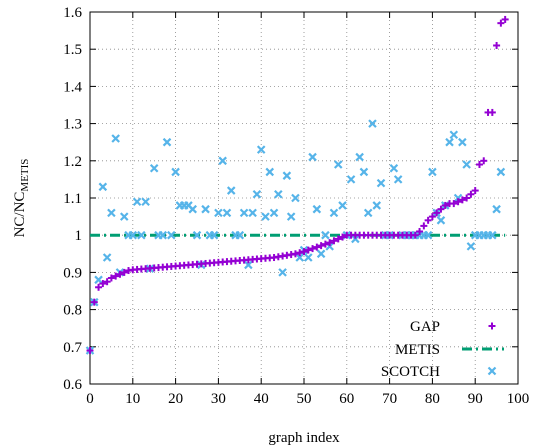  What do you see at coordinates (72, 50) in the screenshot?
I see `y-tick-label: 1.5` at bounding box center [72, 50].